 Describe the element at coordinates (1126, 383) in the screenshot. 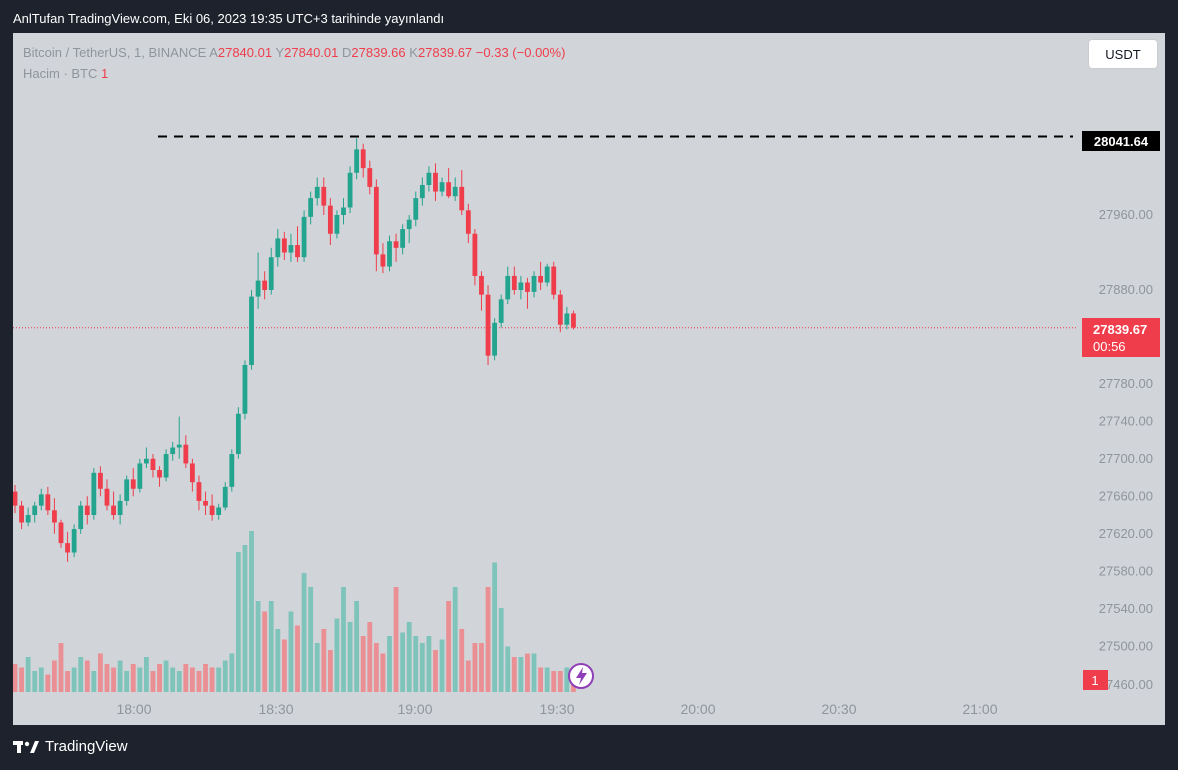

I see `y-tick-label: 27780.00` at that location.